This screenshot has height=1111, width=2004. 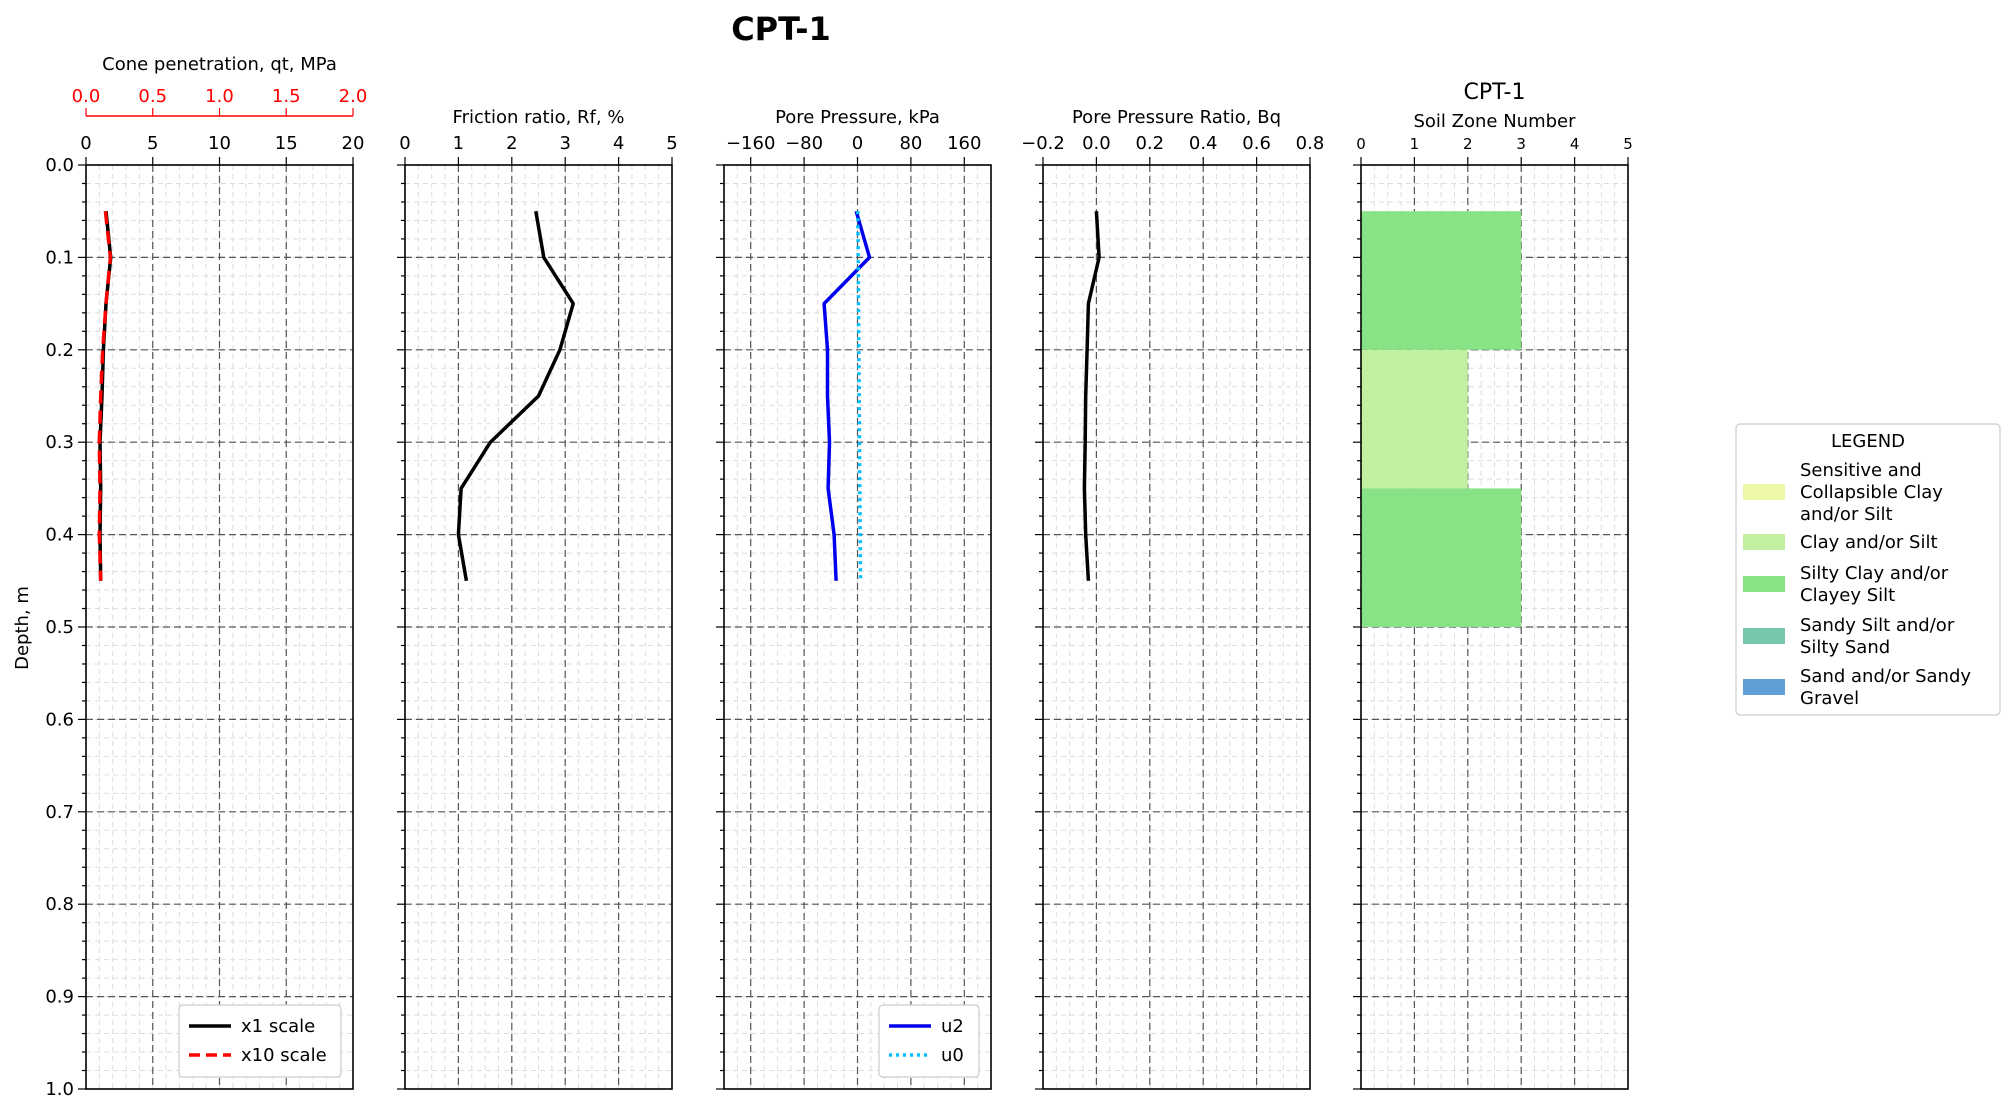 I want to click on legend-item-label: Sandy Silt and/or, so click(x=1877, y=625).